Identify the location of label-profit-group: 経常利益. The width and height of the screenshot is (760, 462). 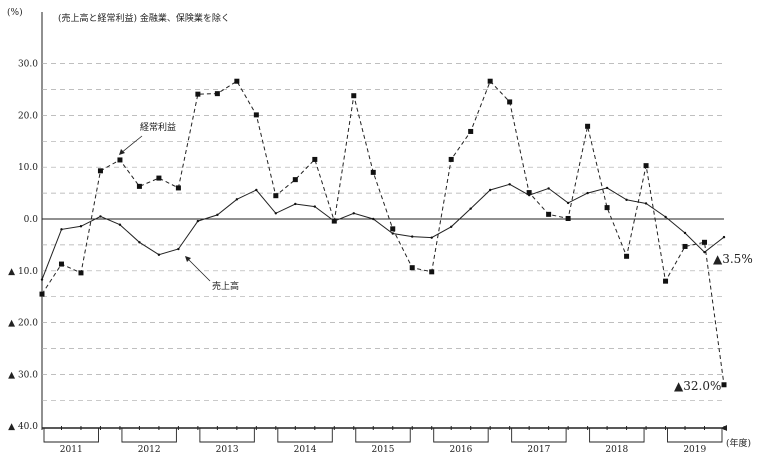
(147, 138).